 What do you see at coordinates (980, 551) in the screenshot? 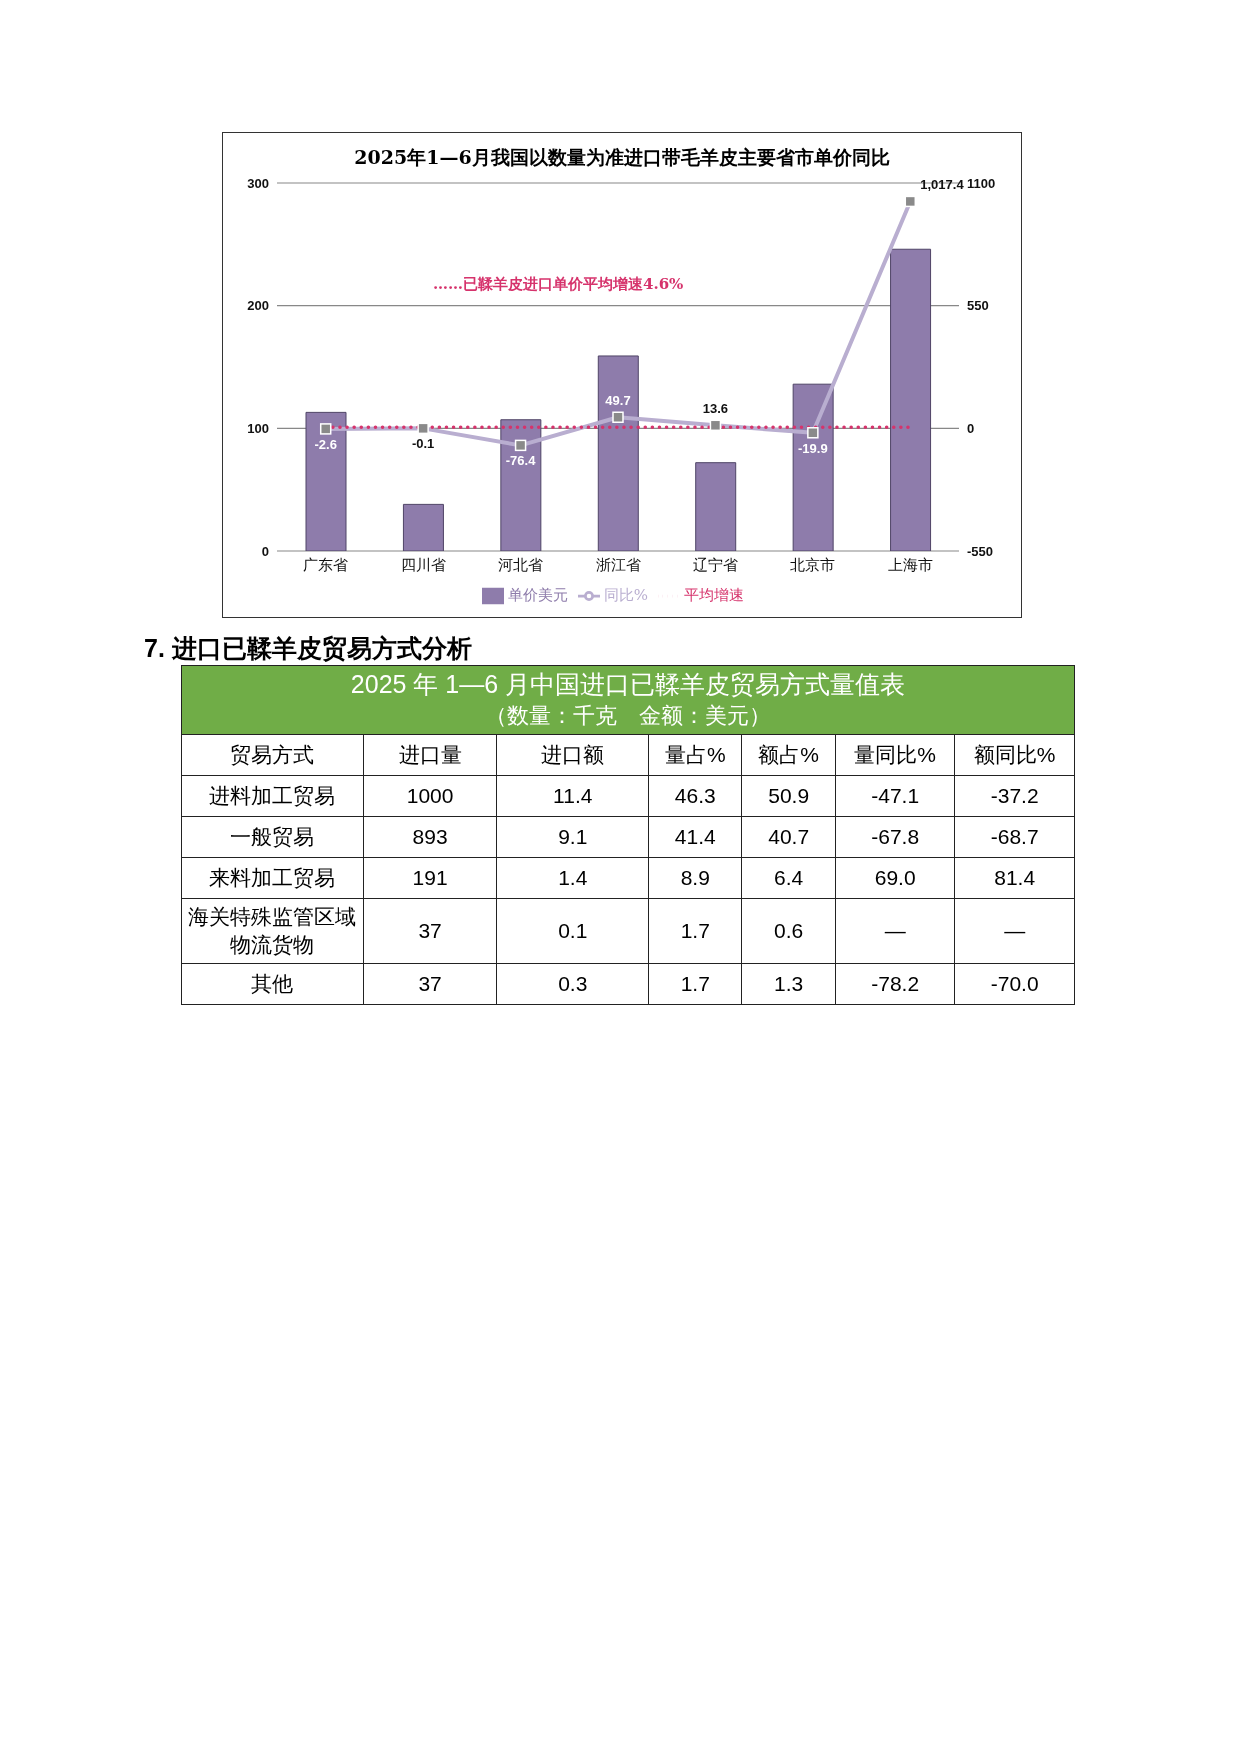
I see `y2-tick-label: -550` at bounding box center [980, 551].